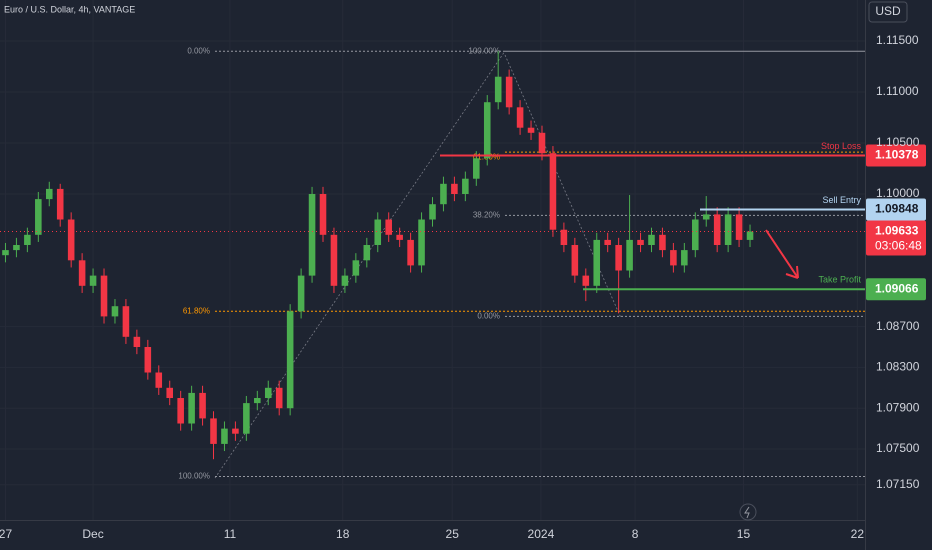 The width and height of the screenshot is (932, 550). I want to click on x-tick-label: 22, so click(858, 534).